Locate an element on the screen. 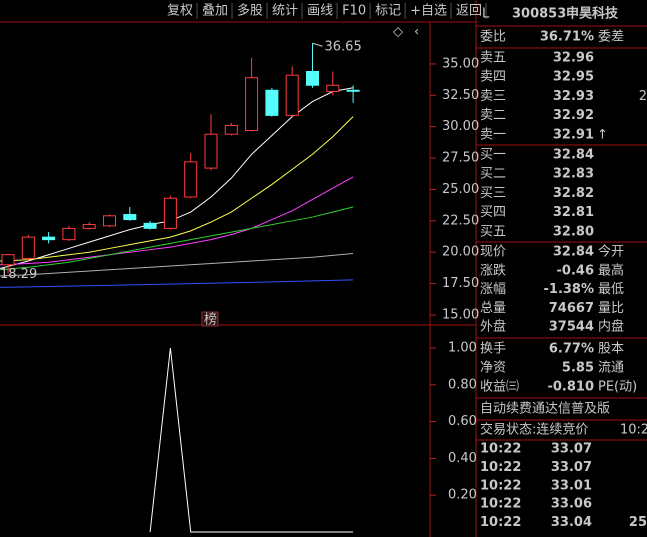  row-label: 买二 is located at coordinates (493, 174).